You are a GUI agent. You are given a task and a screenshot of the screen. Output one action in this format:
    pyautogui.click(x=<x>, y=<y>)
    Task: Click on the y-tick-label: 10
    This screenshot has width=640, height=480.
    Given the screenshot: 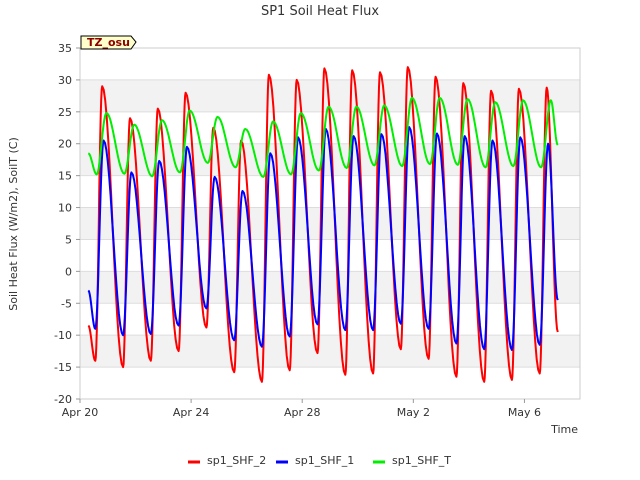 What is the action you would take?
    pyautogui.click(x=65, y=208)
    